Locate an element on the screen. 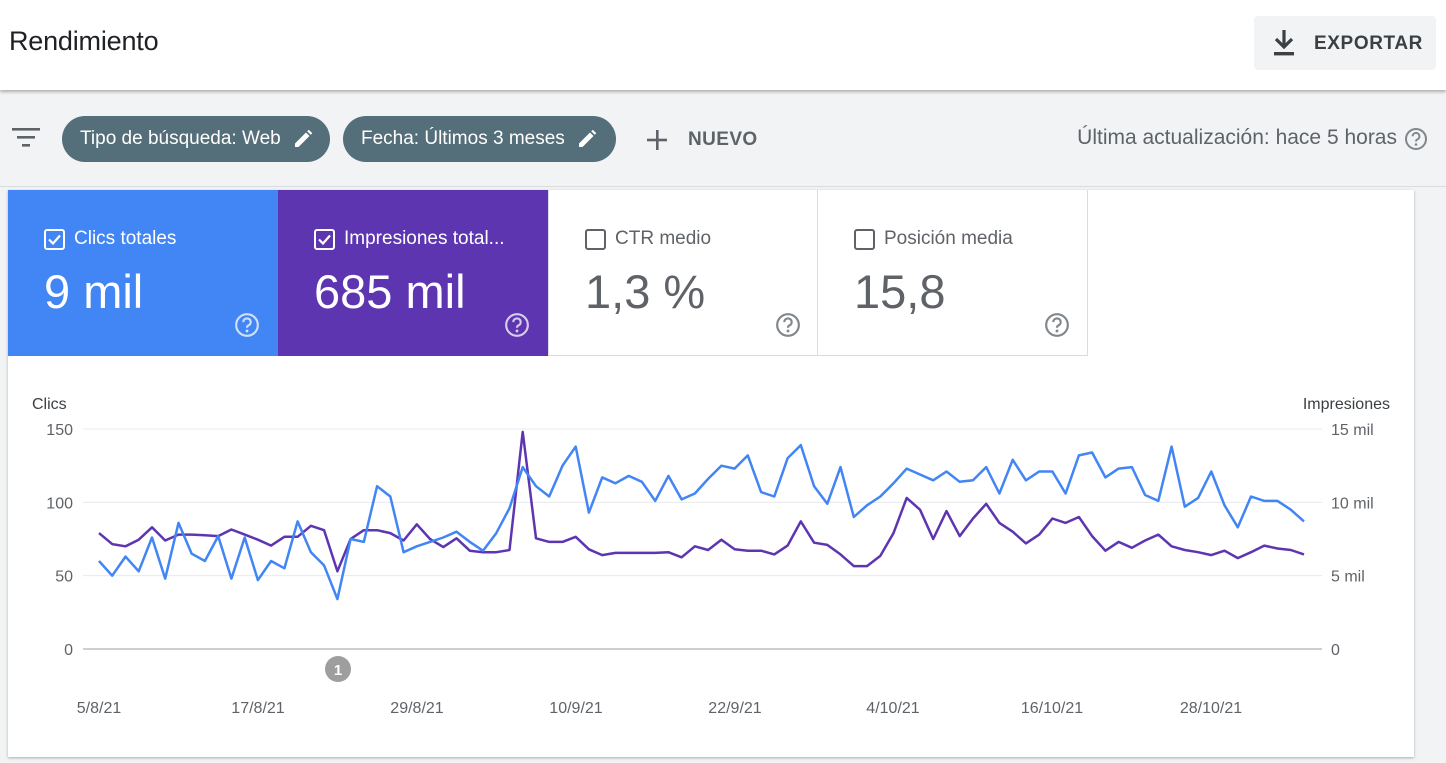 The image size is (1446, 763). metric-impressions: Impresiones total... 685 mil is located at coordinates (413, 273).